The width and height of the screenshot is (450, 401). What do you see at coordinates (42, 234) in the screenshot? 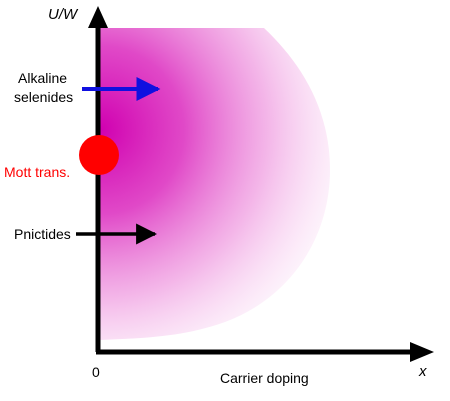
I see `pnictides-label: Pnictides` at bounding box center [42, 234].